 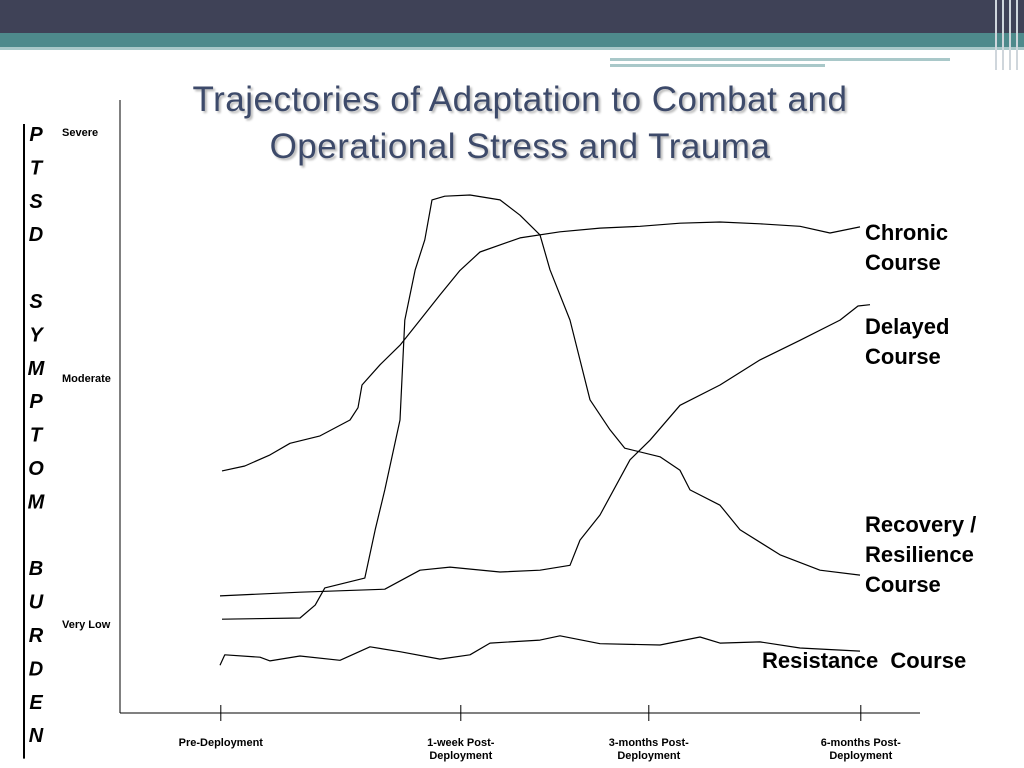 I want to click on x-tick-label: 1-week Post-Deployment, so click(x=461, y=749).